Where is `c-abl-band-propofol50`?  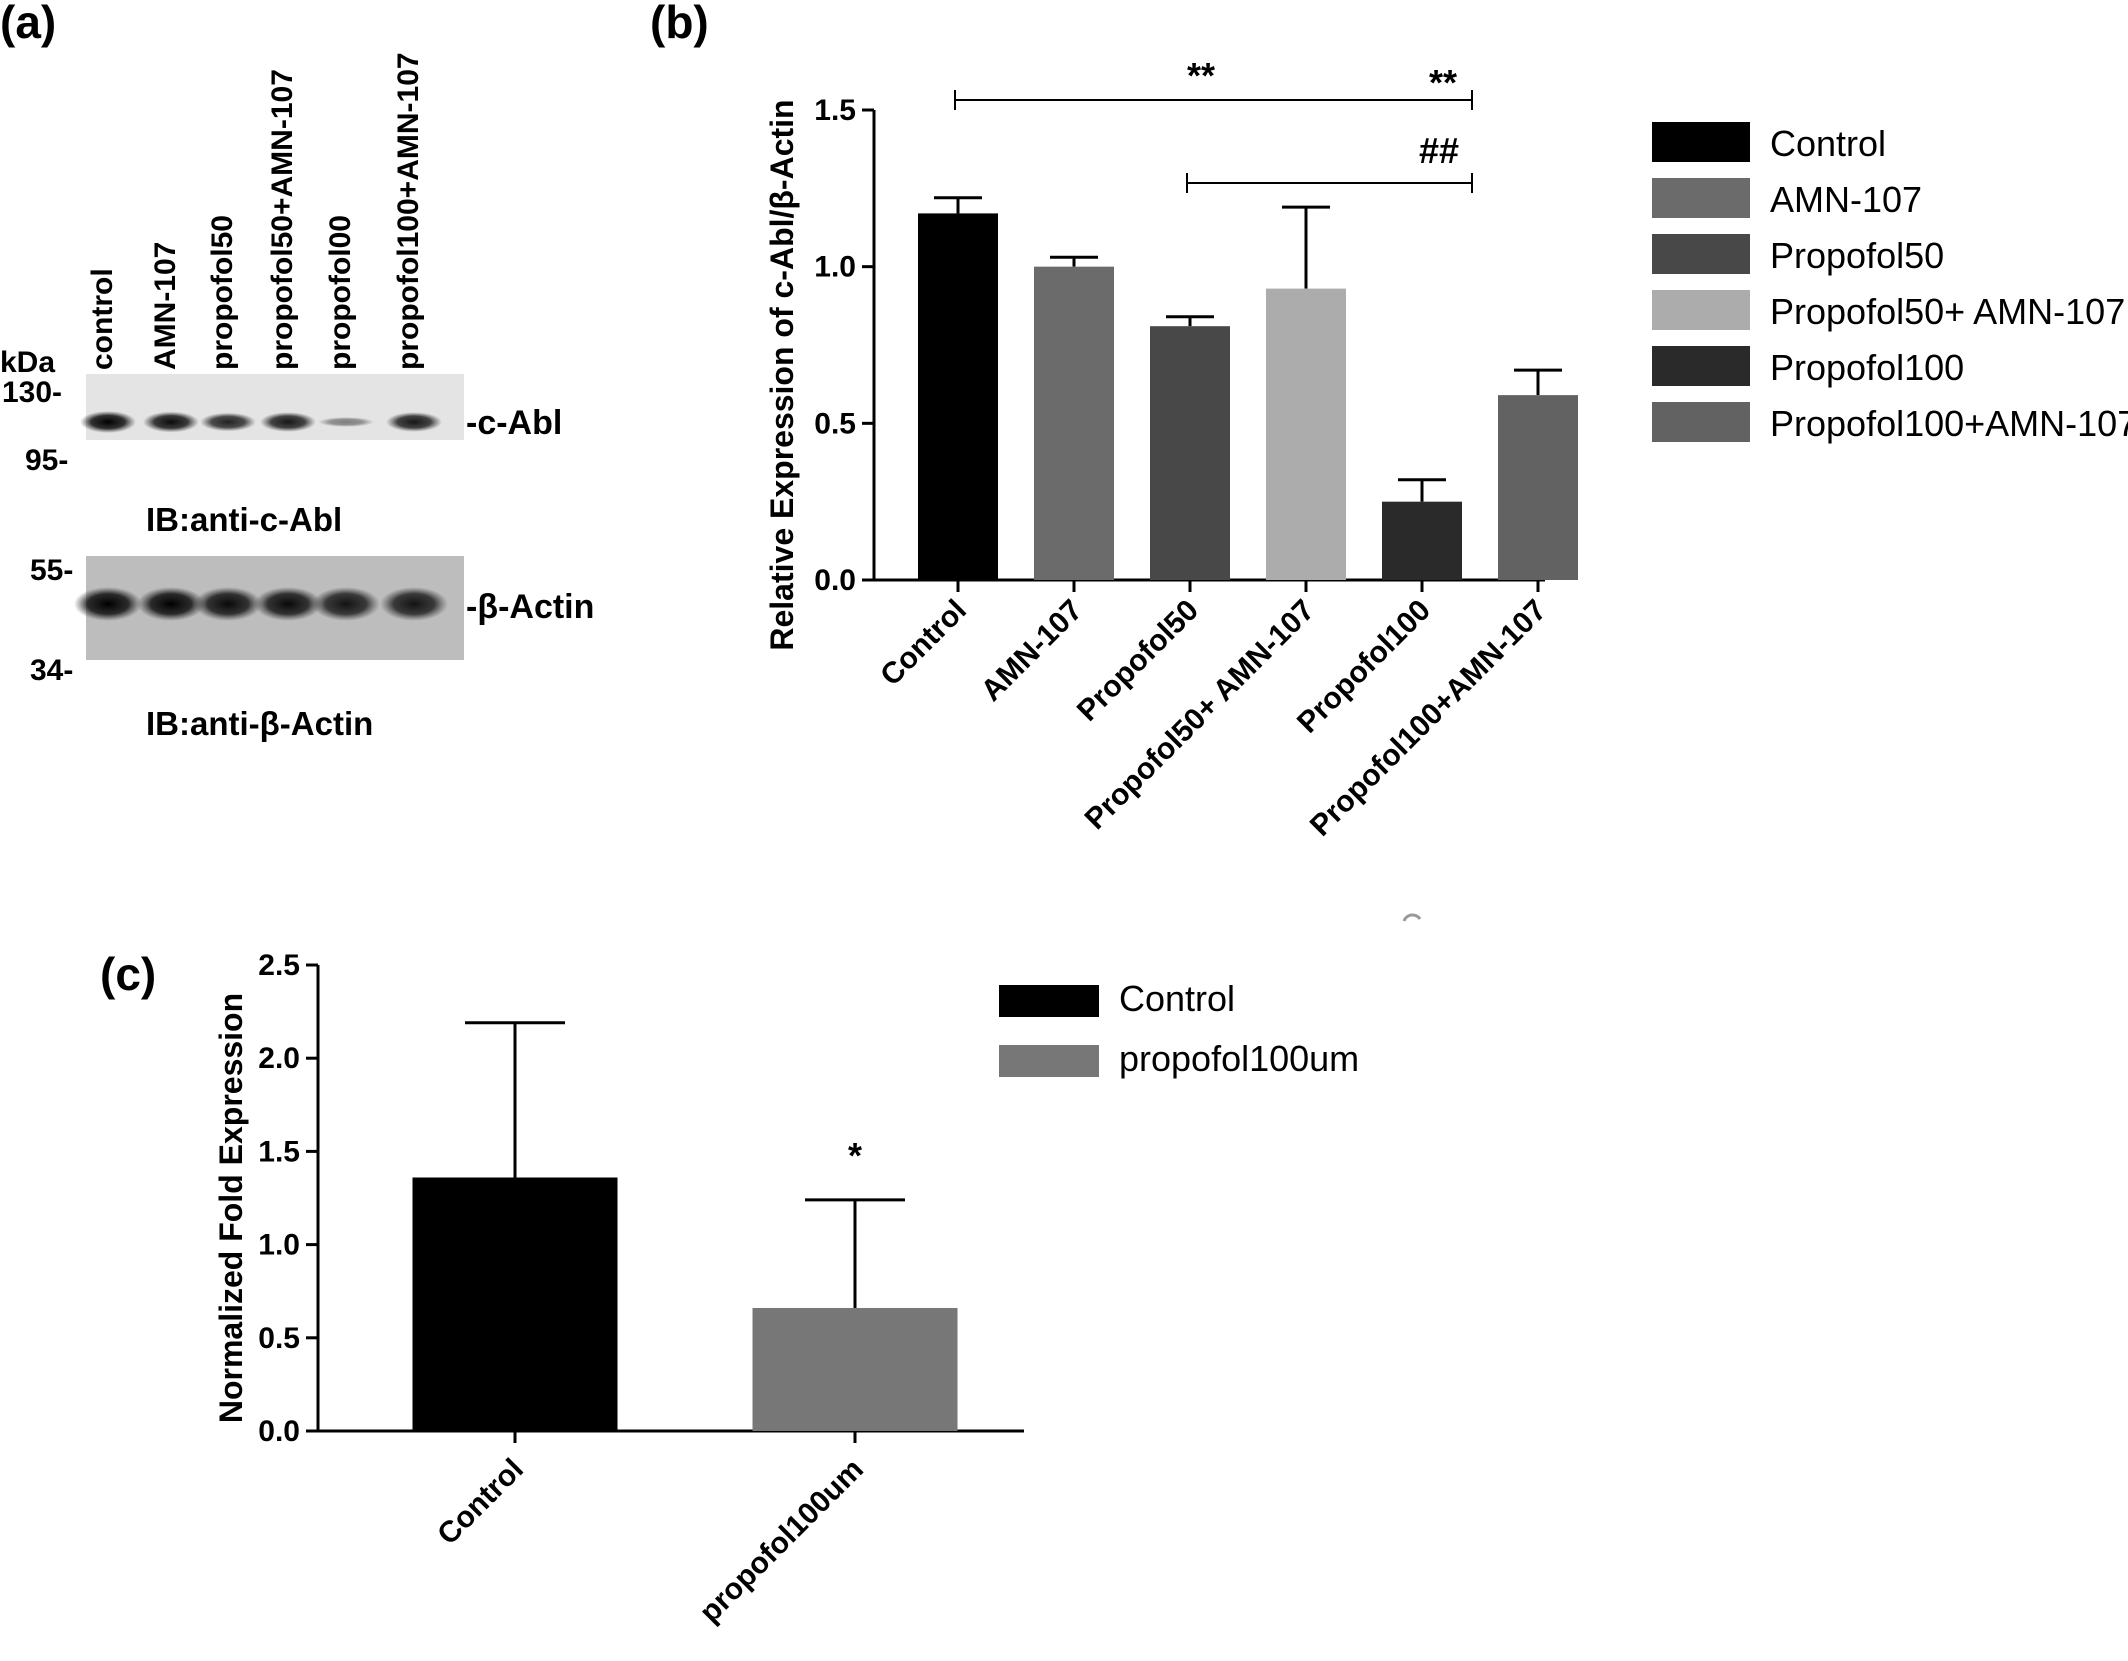 c-abl-band-propofol50 is located at coordinates (228, 422).